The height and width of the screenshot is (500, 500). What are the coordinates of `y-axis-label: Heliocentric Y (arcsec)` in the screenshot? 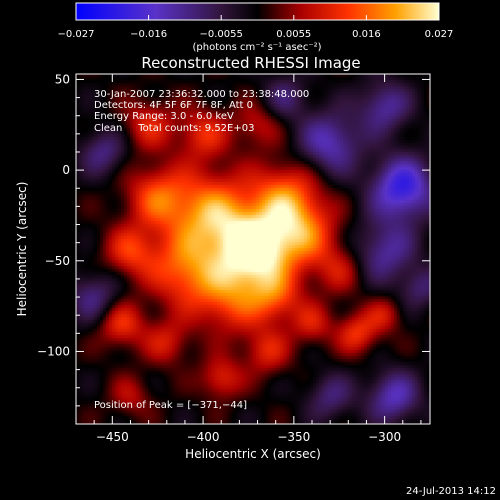 It's located at (22, 249).